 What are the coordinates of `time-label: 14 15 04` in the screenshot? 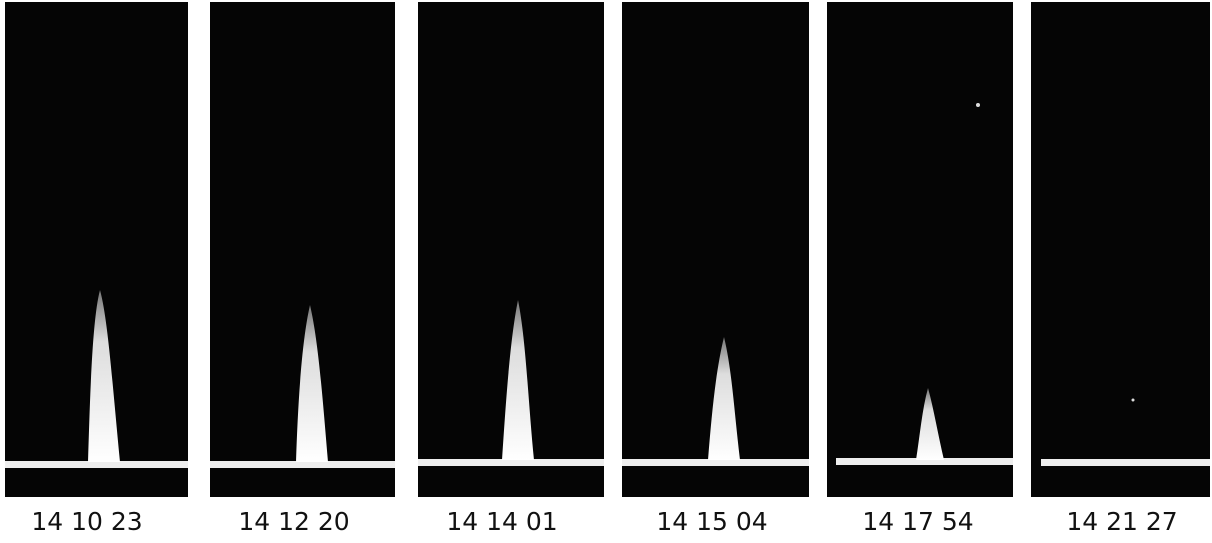 It's located at (711, 521).